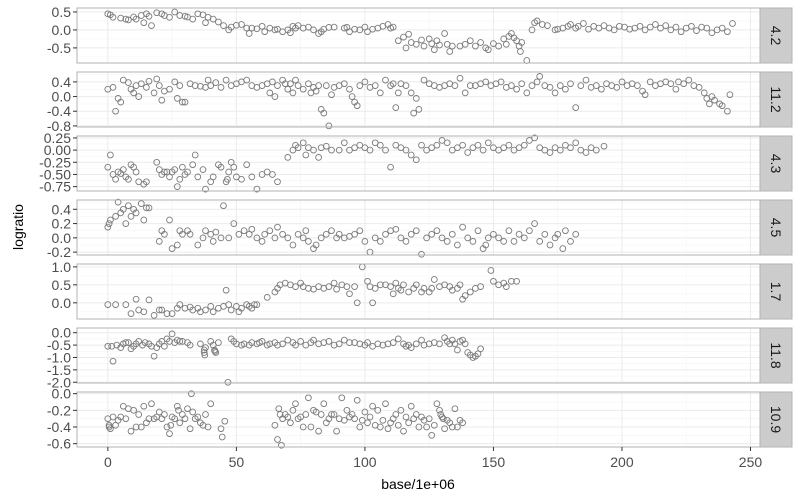 Image resolution: width=800 pixels, height=500 pixels. What do you see at coordinates (622, 462) in the screenshot?
I see `x-tick-label: 200` at bounding box center [622, 462].